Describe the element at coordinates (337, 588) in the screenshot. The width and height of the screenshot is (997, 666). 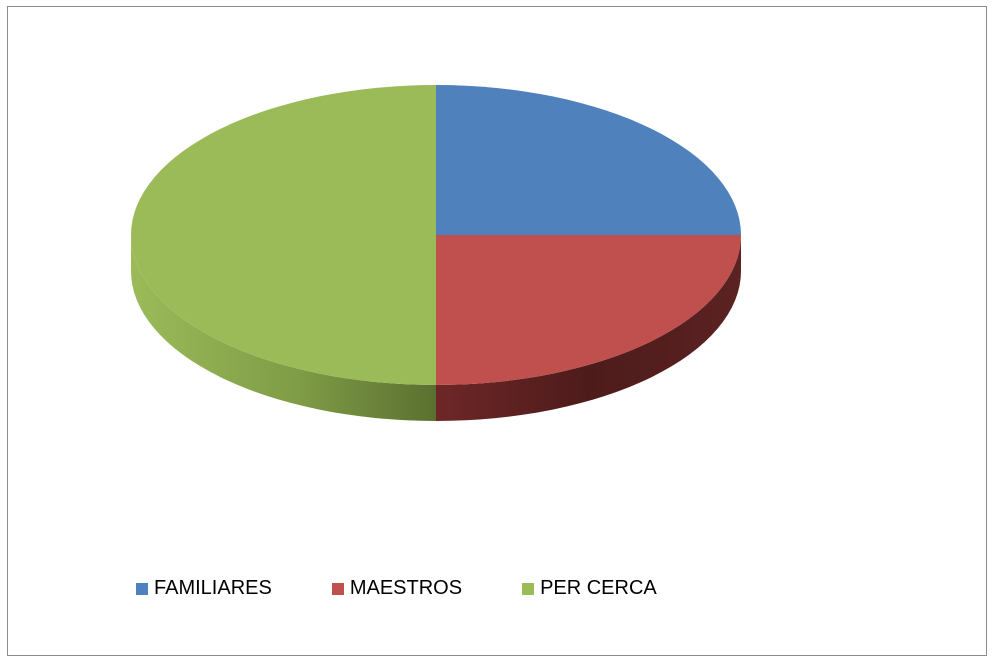
I see `legend-swatch-maestros` at that location.